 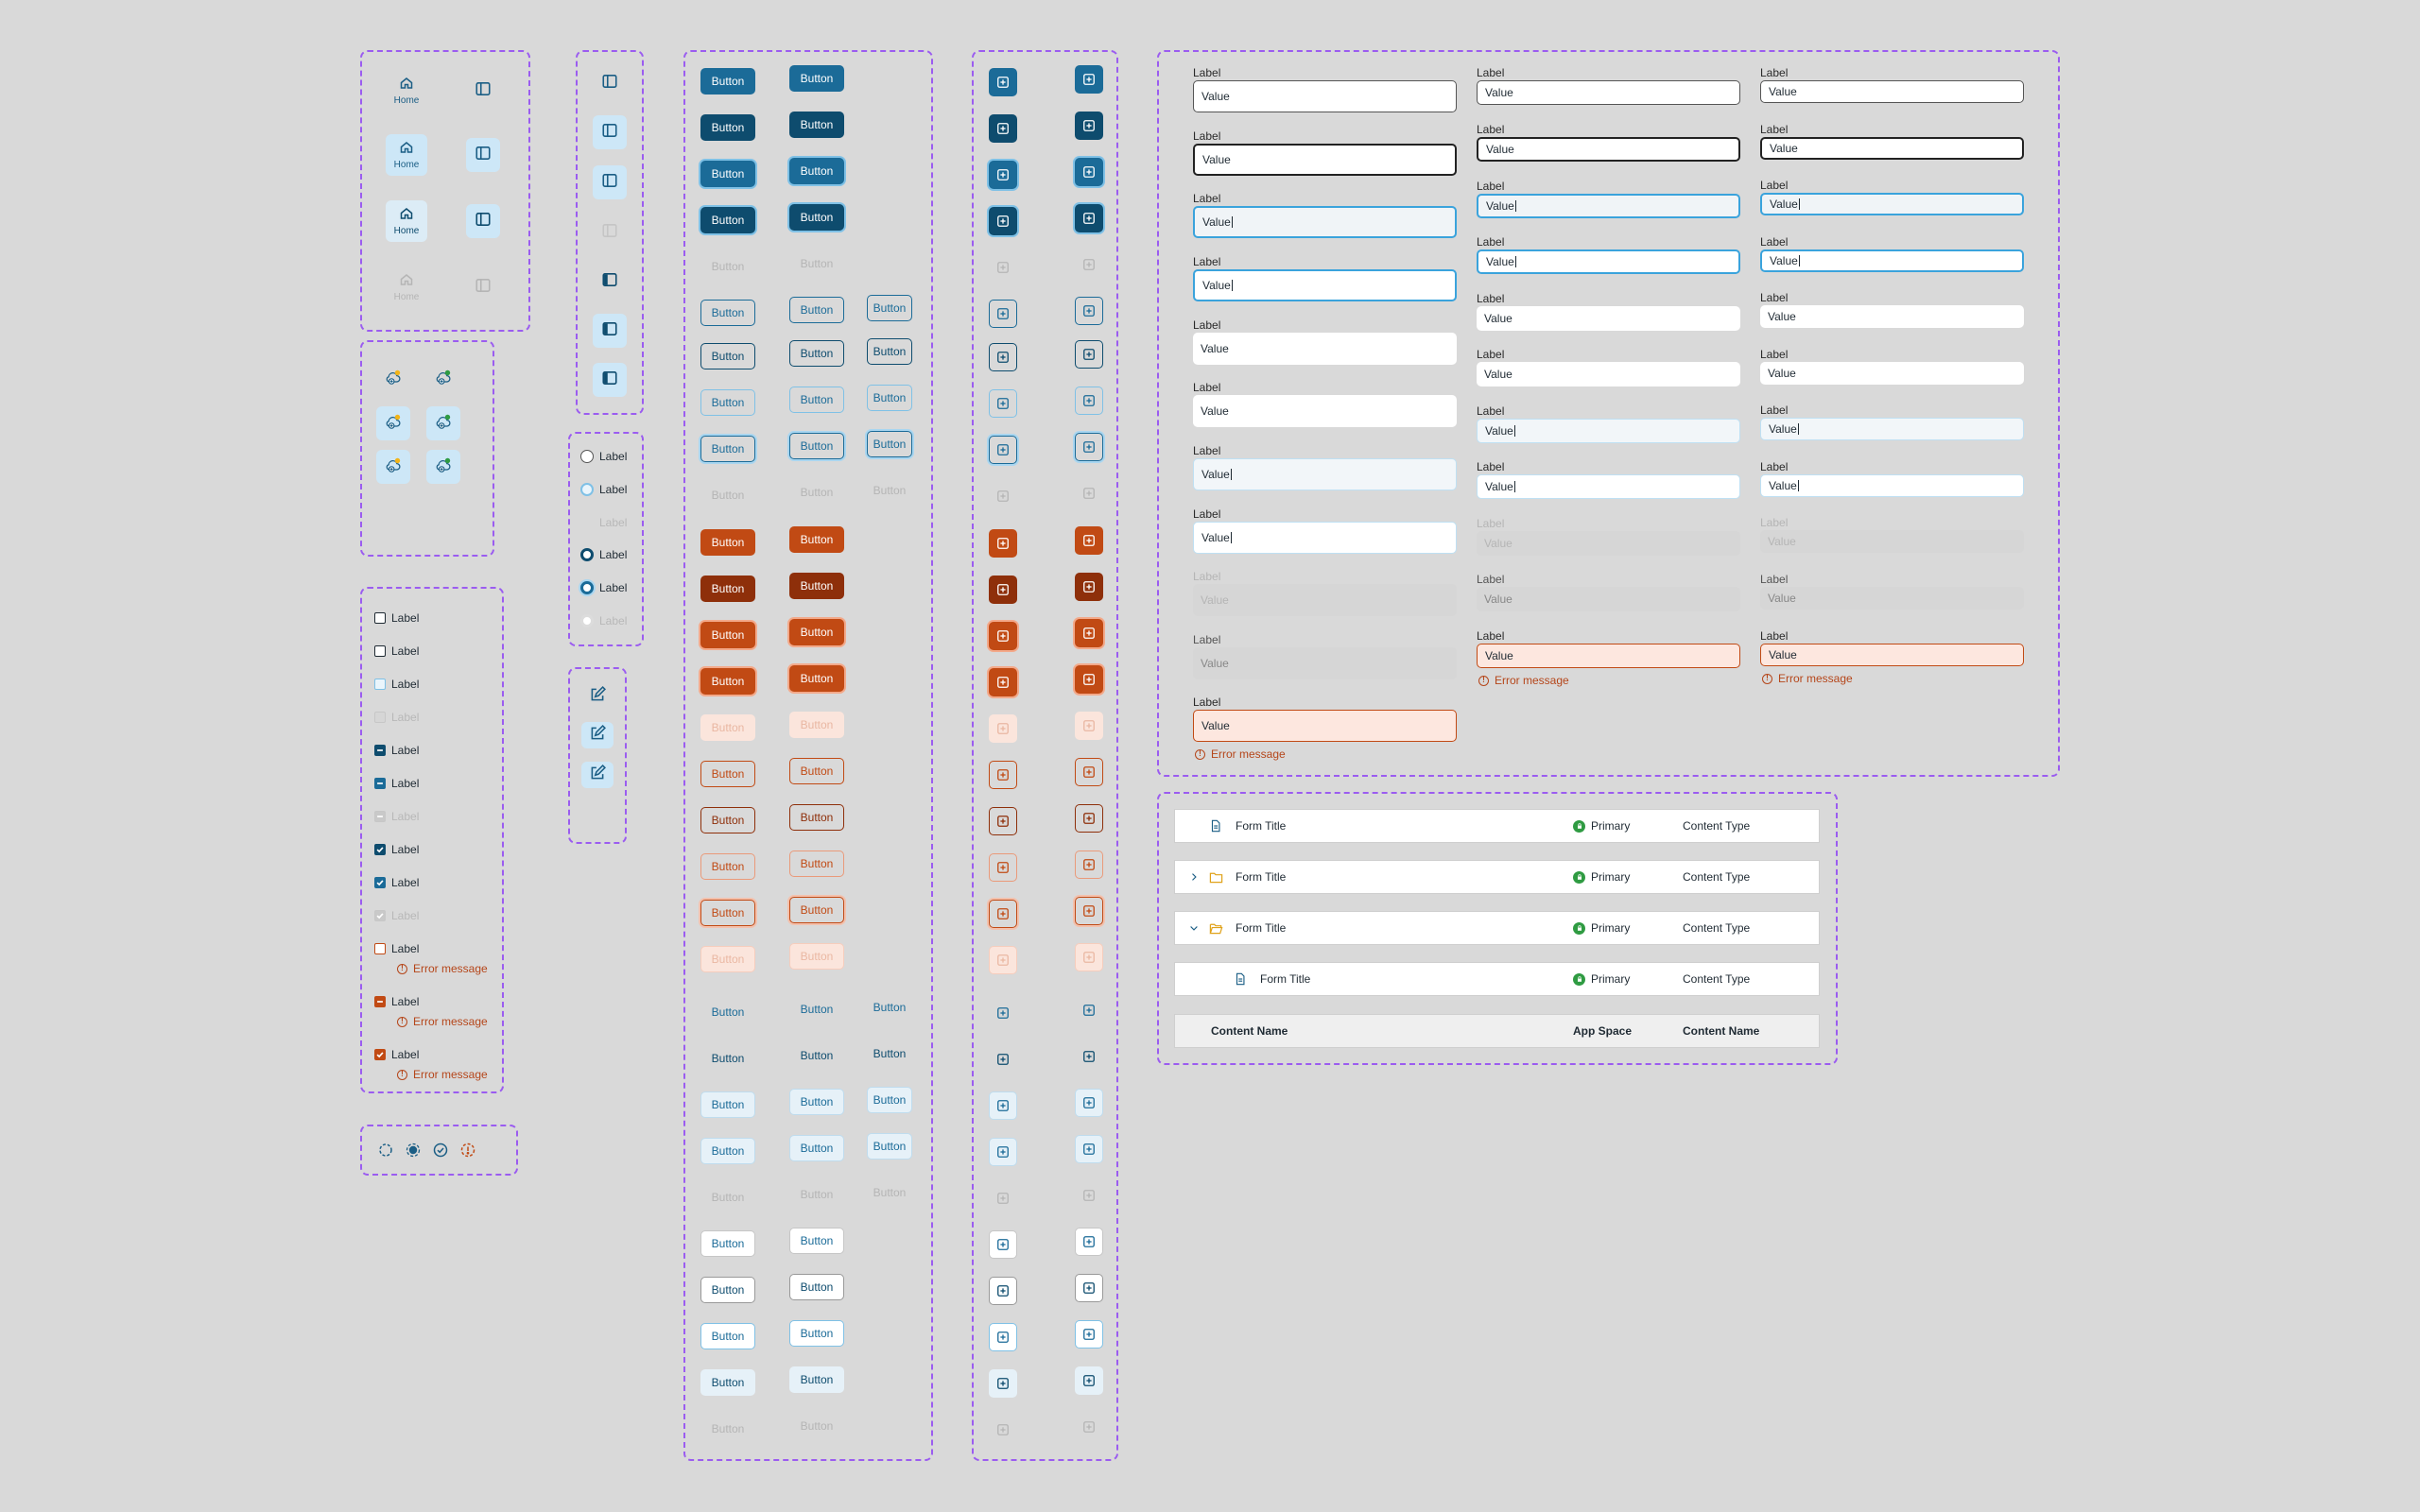 What do you see at coordinates (1497, 979) in the screenshot?
I see `table-row: Form Title Primary Content Type` at bounding box center [1497, 979].